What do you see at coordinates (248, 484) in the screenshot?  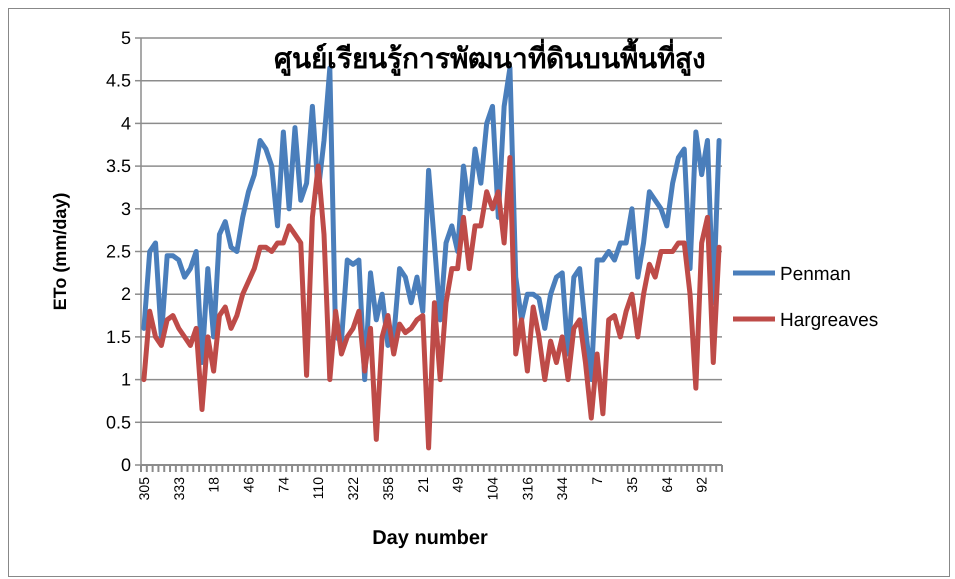 I see `x-tick-label: 46` at bounding box center [248, 484].